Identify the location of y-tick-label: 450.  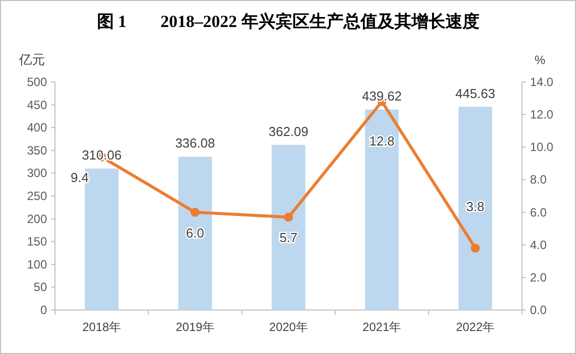
(37, 105).